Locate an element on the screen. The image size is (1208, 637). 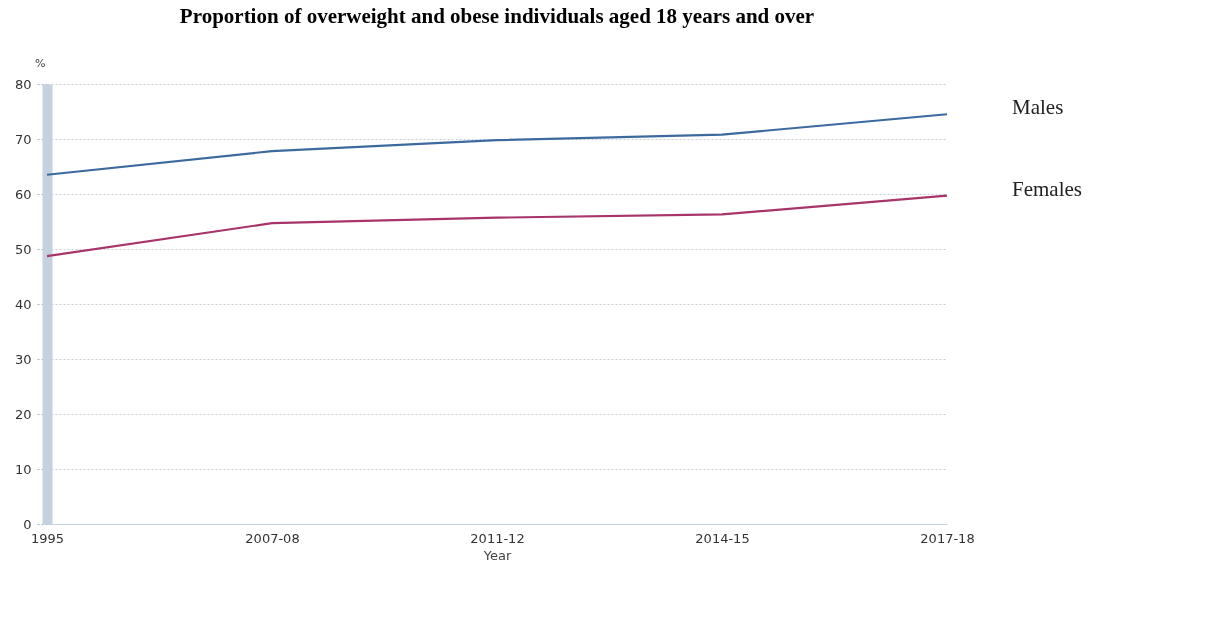
y-tick-label: 40 is located at coordinates (23, 304).